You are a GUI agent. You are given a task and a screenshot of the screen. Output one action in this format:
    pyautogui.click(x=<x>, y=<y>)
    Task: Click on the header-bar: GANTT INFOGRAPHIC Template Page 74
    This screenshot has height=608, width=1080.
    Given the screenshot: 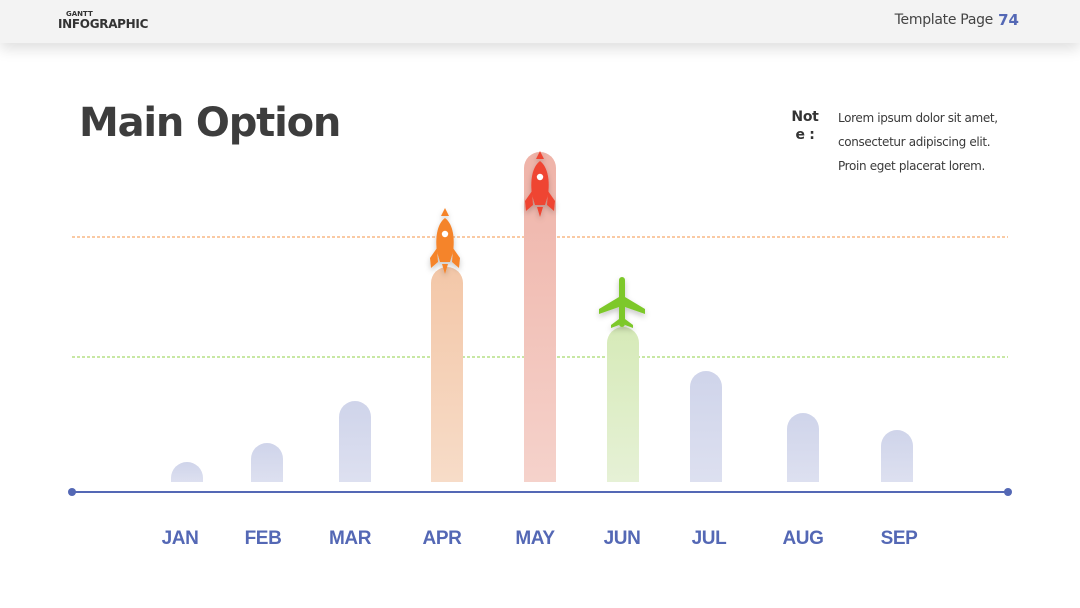 What is the action you would take?
    pyautogui.click(x=540, y=21)
    